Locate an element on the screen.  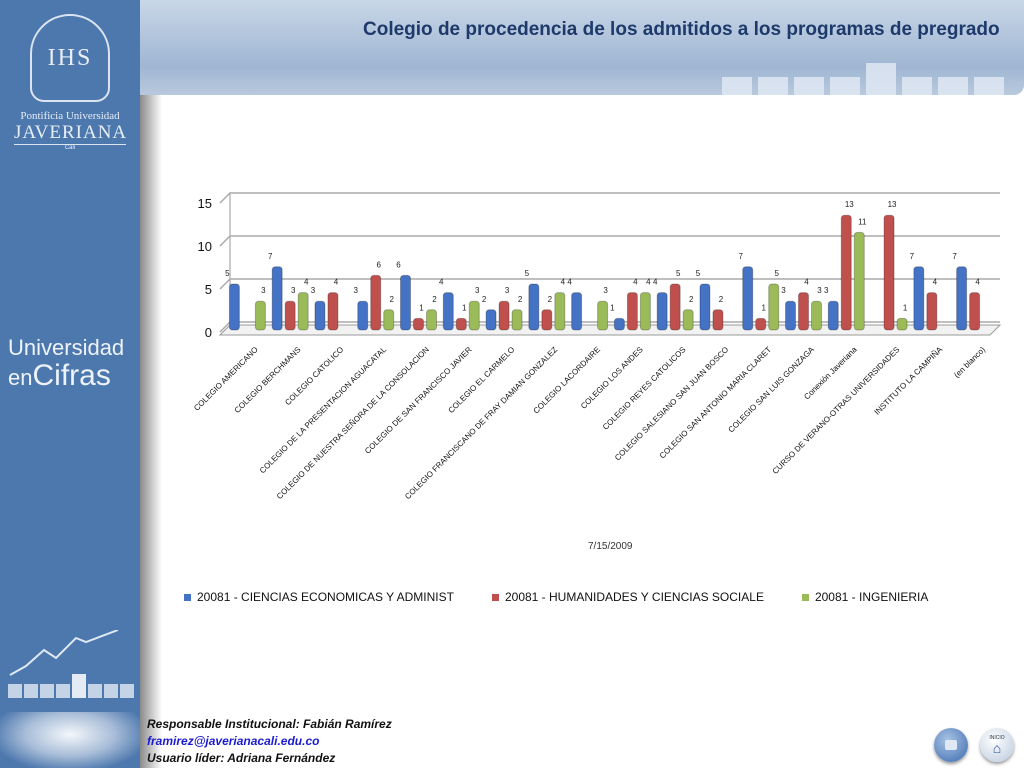
y-tick-label: 15 is located at coordinates (205, 203).